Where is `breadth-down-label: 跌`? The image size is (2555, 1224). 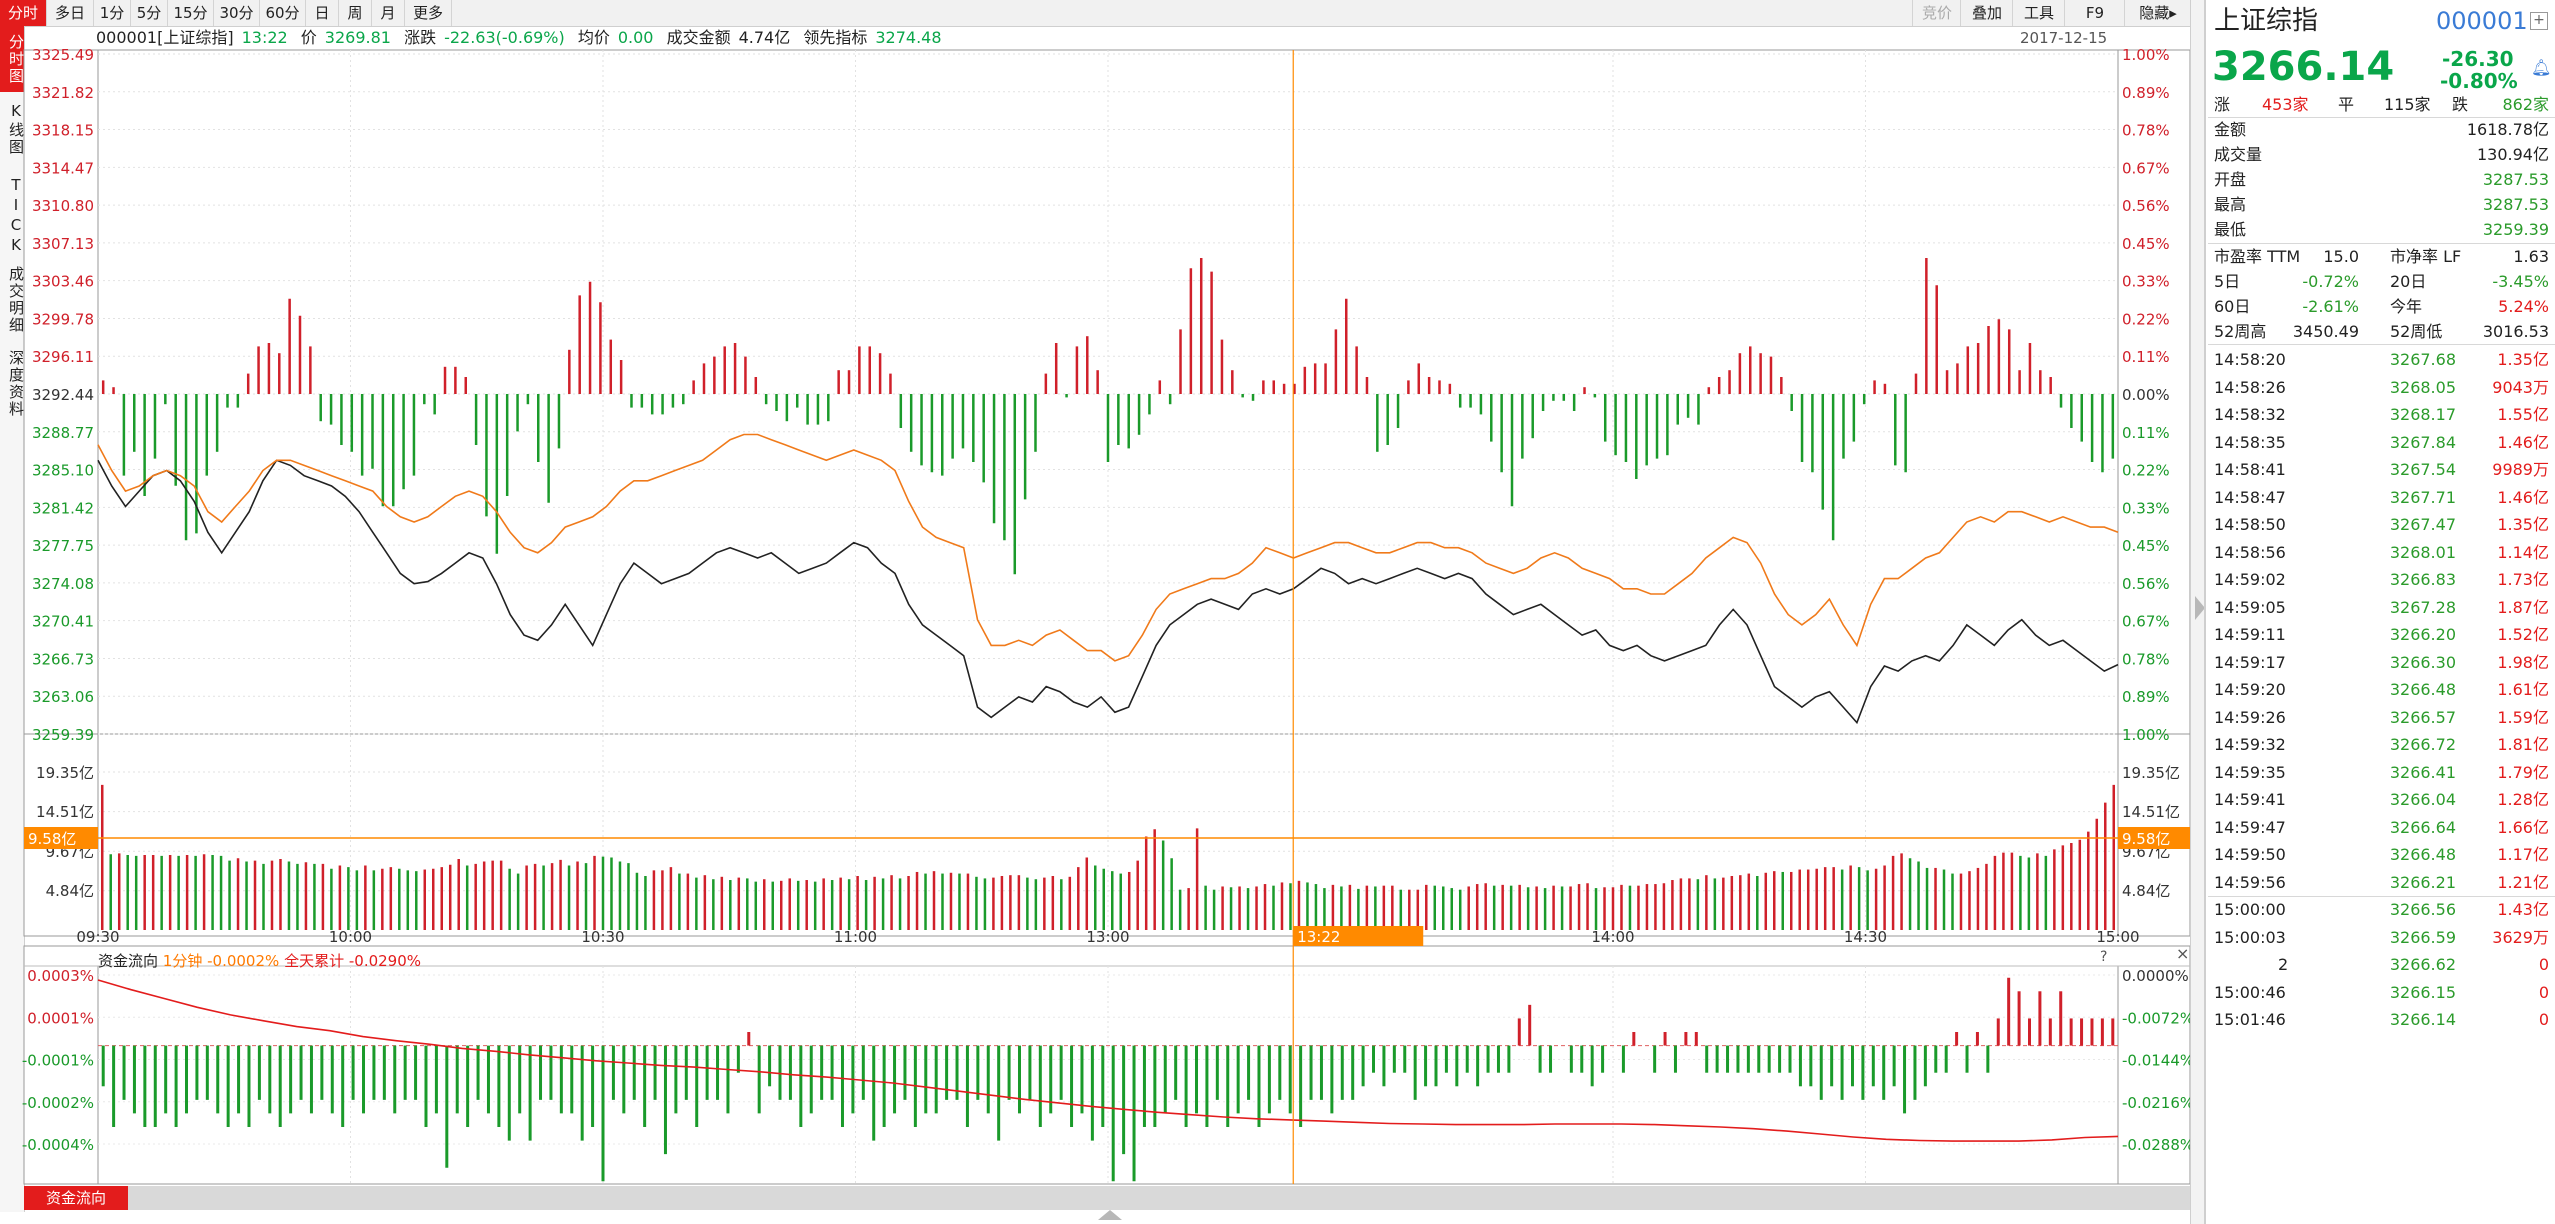
breadth-down-label: 跌 is located at coordinates (2460, 104).